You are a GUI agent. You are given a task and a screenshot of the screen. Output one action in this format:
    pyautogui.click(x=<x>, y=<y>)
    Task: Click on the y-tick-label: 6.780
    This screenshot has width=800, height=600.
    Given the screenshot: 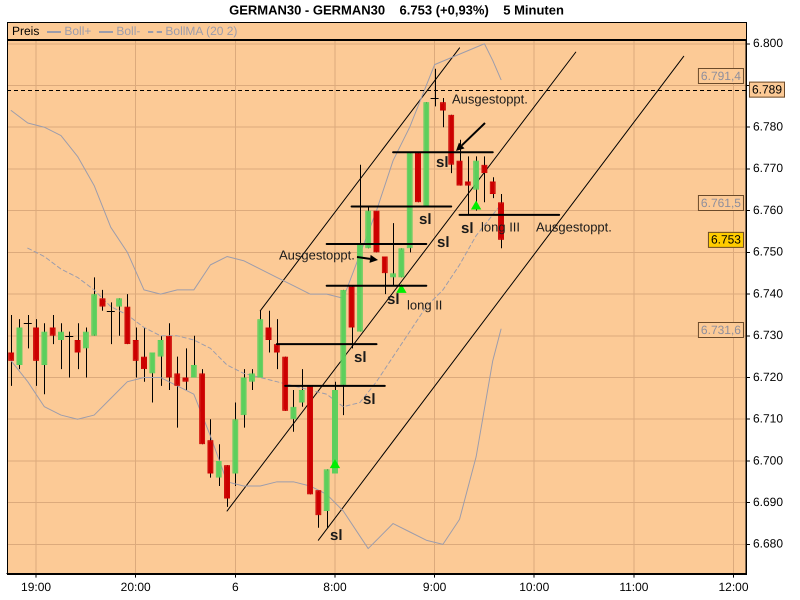 What is the action you would take?
    pyautogui.click(x=768, y=127)
    